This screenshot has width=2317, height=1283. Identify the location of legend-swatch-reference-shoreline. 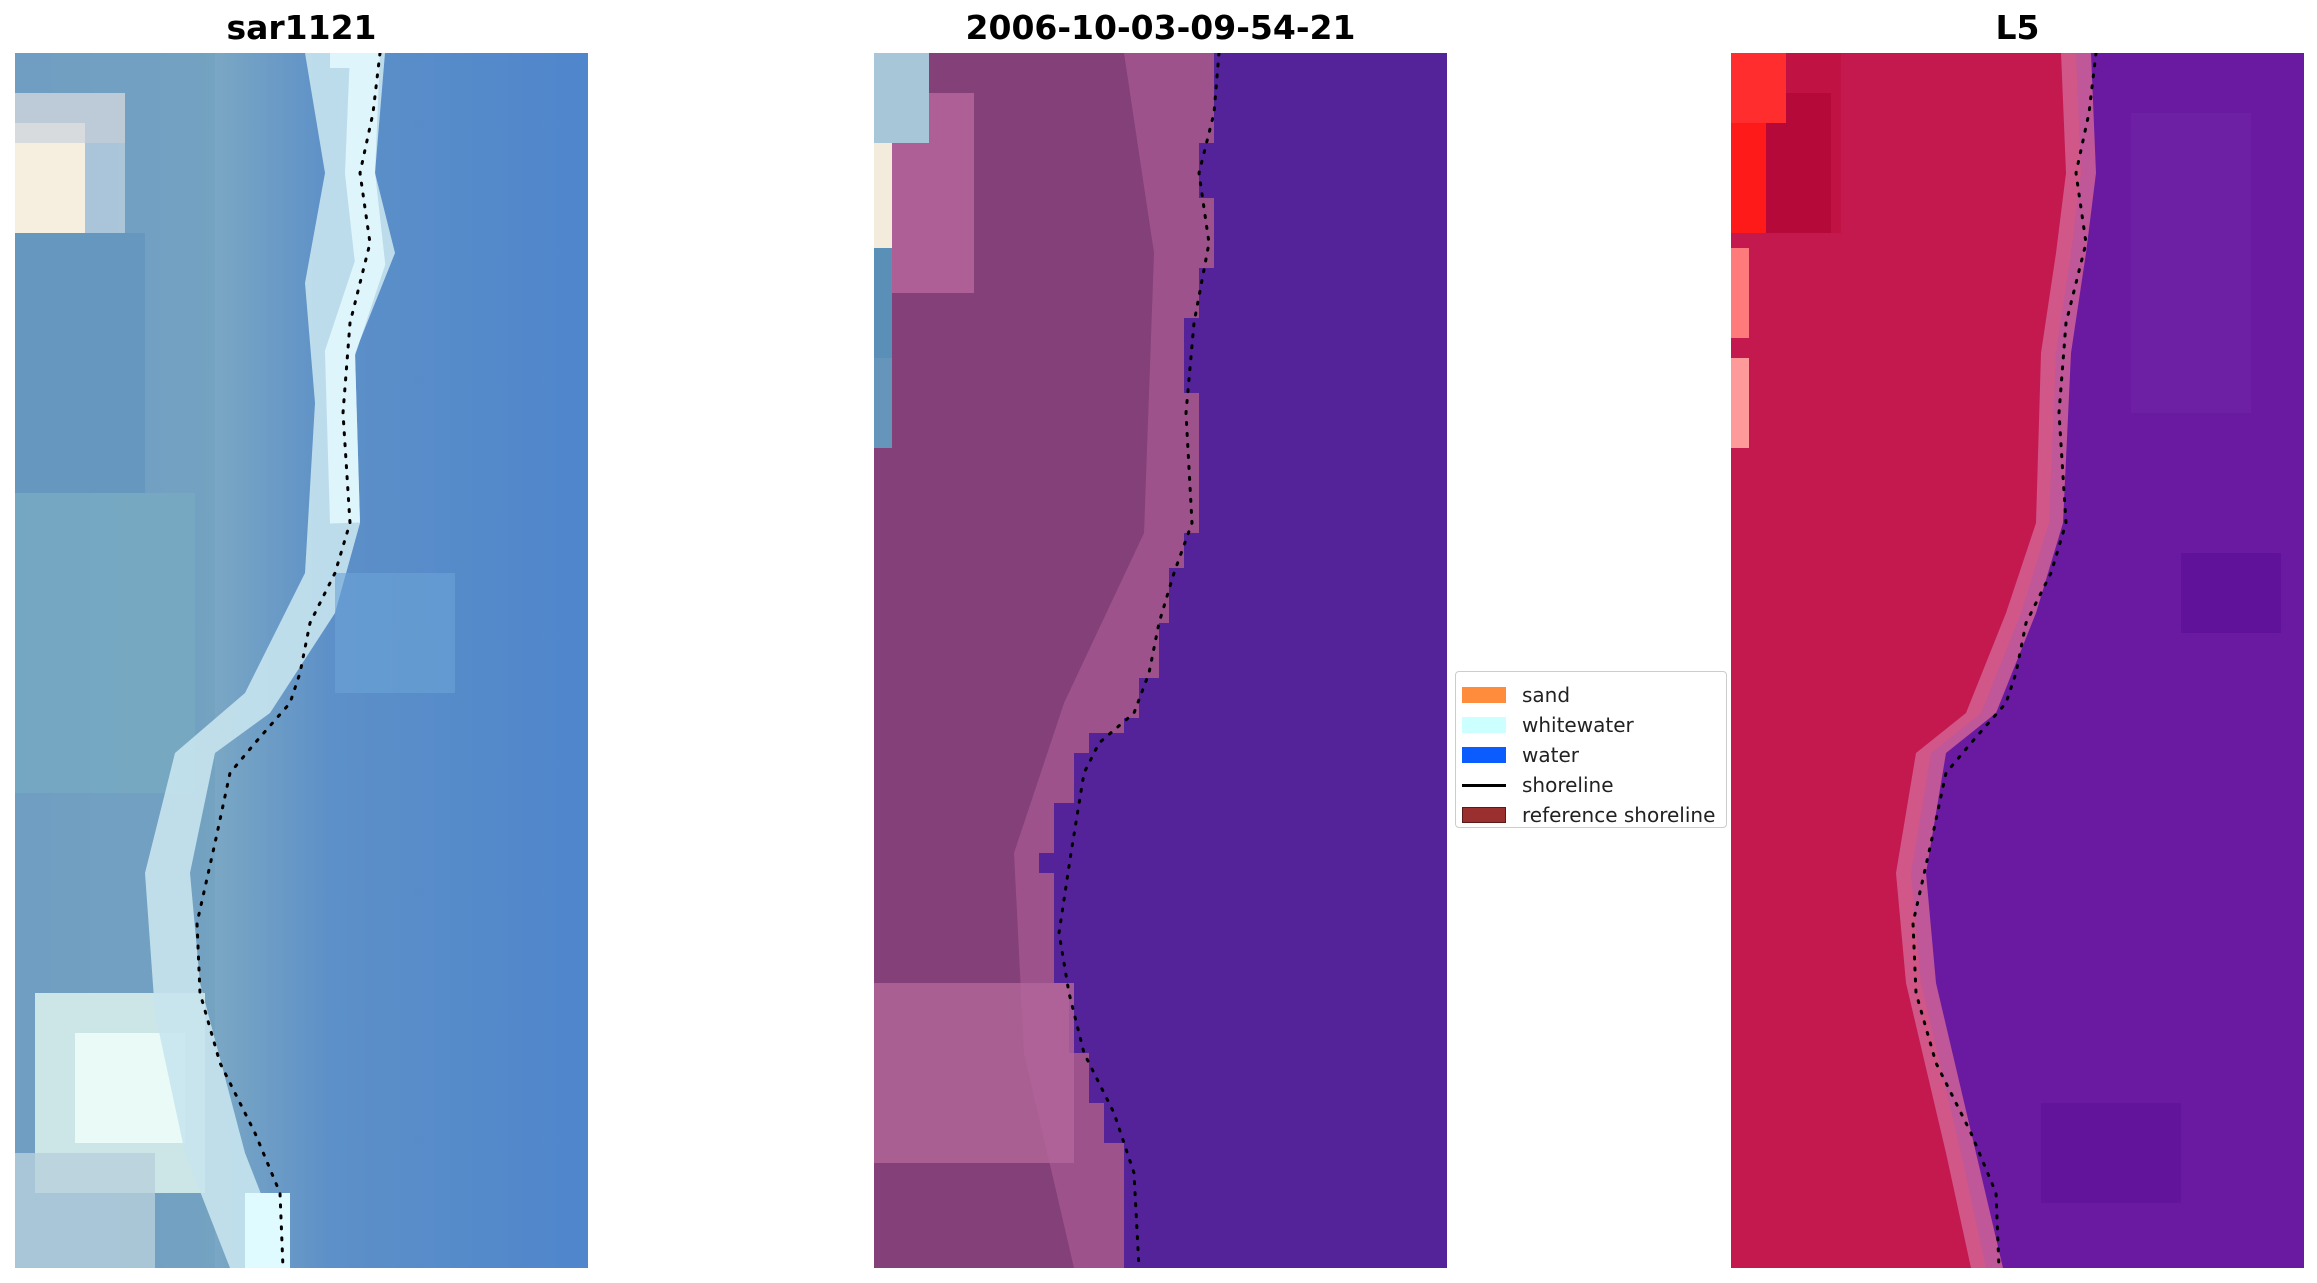
(1484, 815).